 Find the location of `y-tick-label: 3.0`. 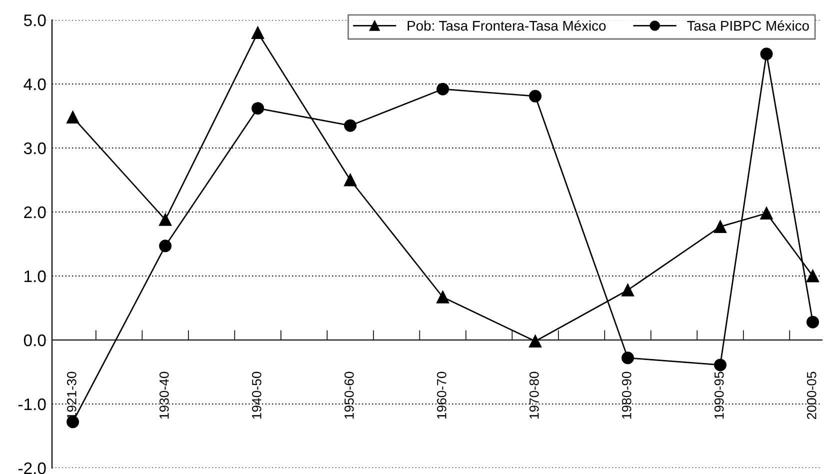

y-tick-label: 3.0 is located at coordinates (35, 148).